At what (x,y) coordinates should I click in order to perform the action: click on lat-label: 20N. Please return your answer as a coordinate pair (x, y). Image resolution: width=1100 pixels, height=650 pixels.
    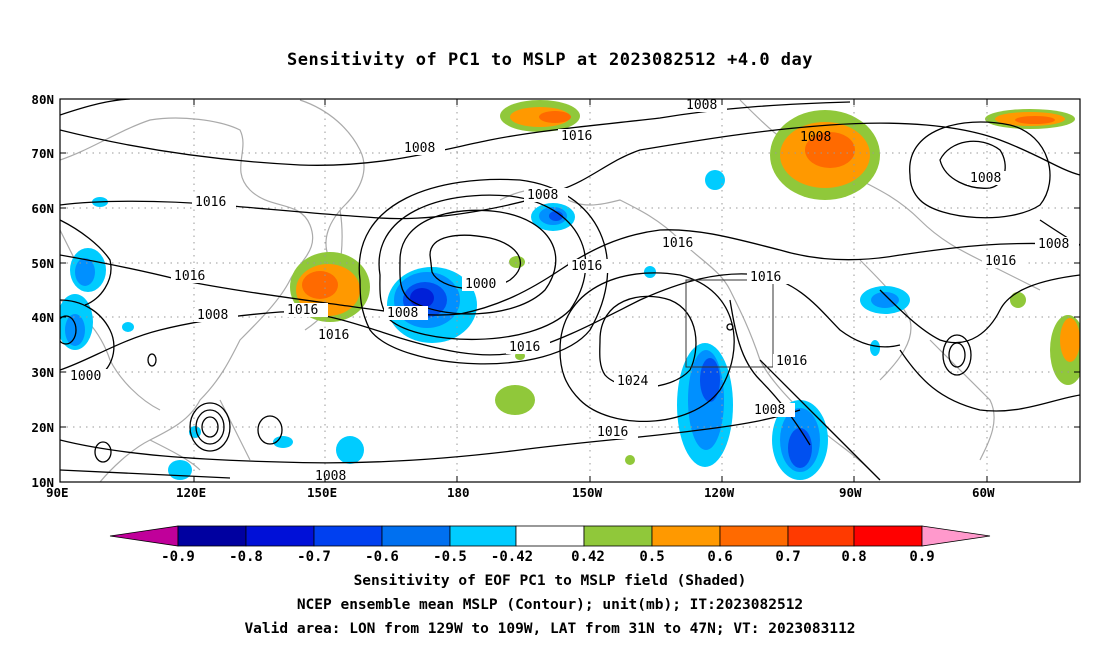
    Looking at the image, I should click on (42, 427).